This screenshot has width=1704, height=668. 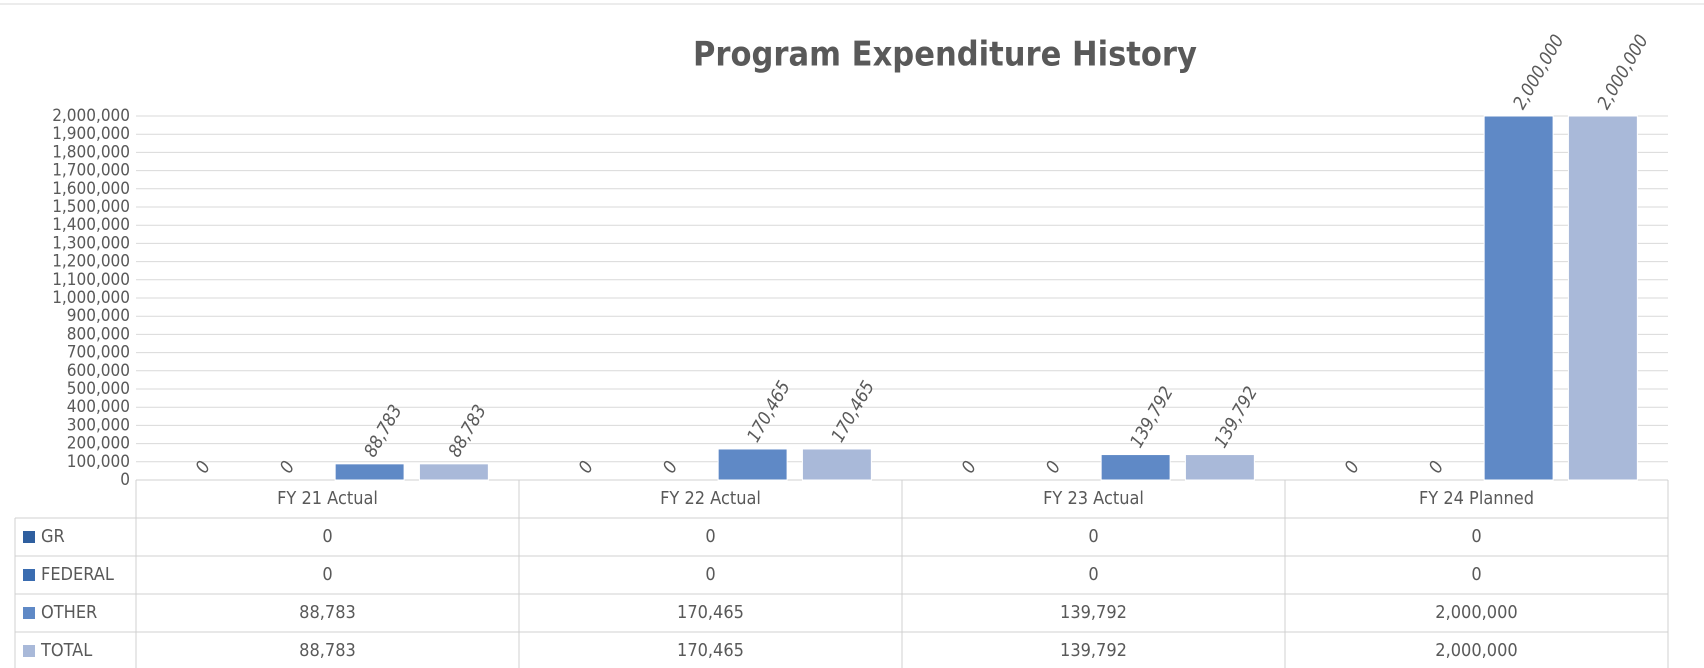 What do you see at coordinates (91, 189) in the screenshot?
I see `y-tick-label: 1,600,000` at bounding box center [91, 189].